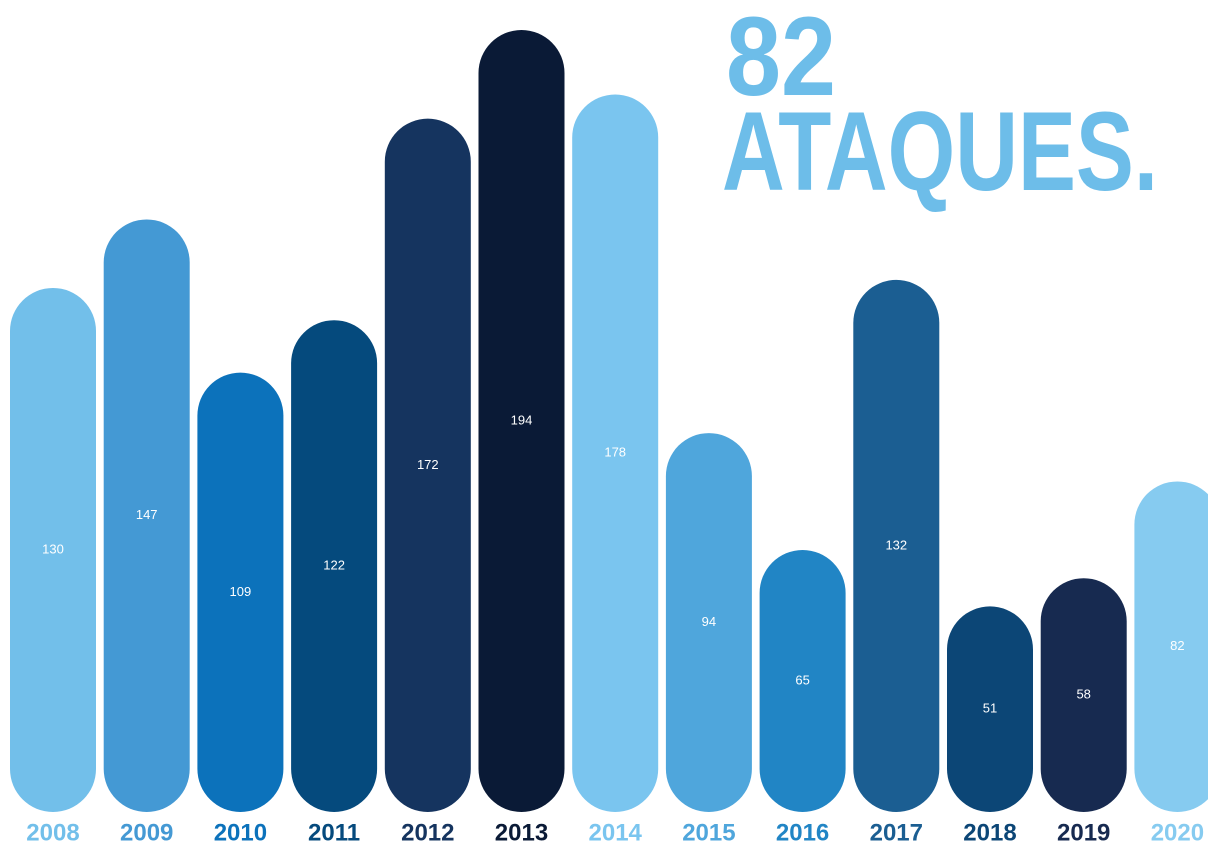 Image resolution: width=1208 pixels, height=854 pixels. I want to click on value-label: 58, so click(1083, 694).